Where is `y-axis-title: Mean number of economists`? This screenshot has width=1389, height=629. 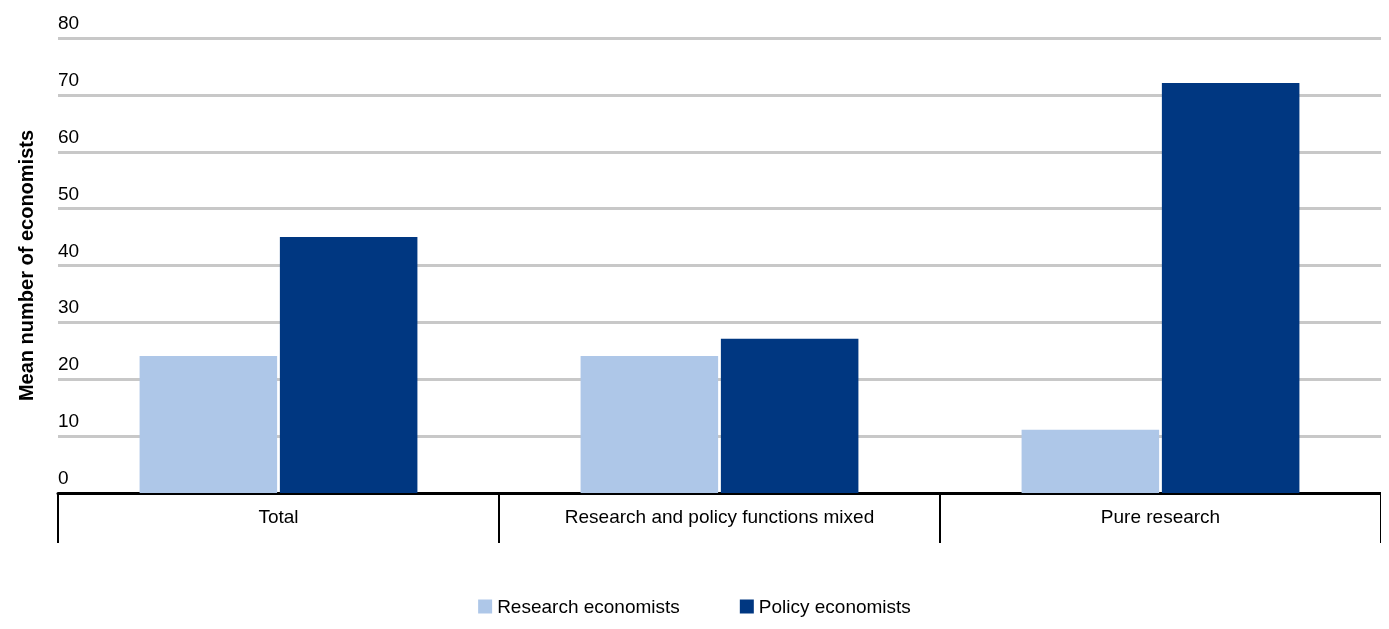
y-axis-title: Mean number of economists is located at coordinates (26, 265).